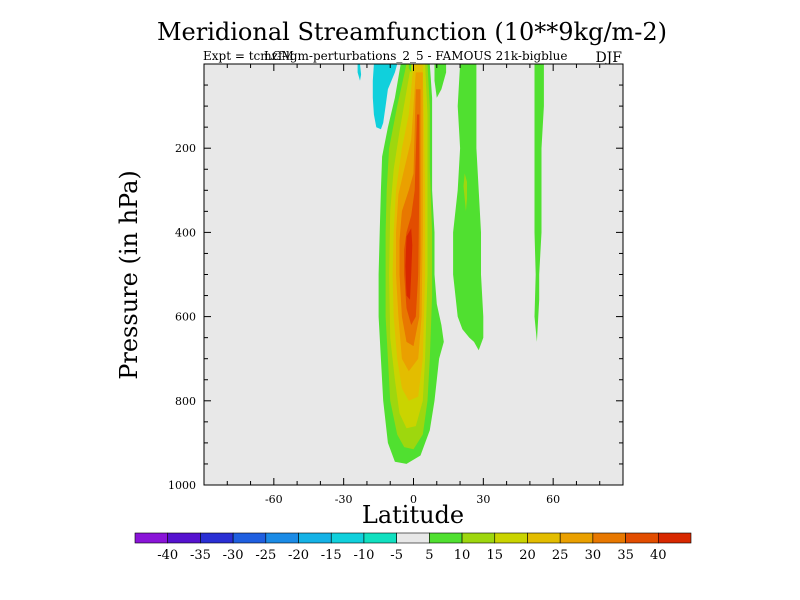 The width and height of the screenshot is (800, 600). I want to click on colorbar-label: 40, so click(658, 555).